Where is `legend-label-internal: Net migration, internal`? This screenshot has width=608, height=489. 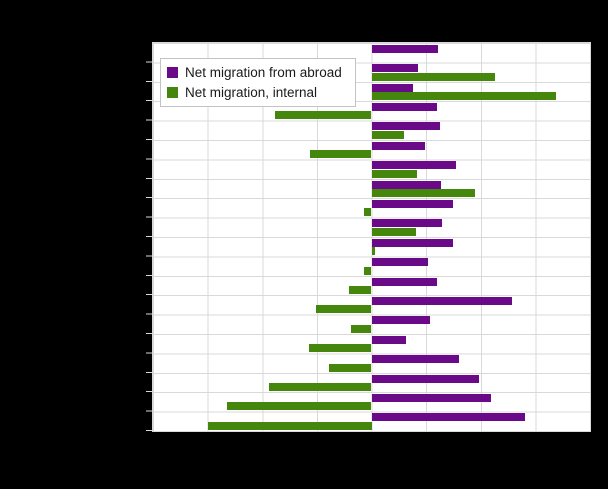 legend-label-internal: Net migration, internal is located at coordinates (251, 92).